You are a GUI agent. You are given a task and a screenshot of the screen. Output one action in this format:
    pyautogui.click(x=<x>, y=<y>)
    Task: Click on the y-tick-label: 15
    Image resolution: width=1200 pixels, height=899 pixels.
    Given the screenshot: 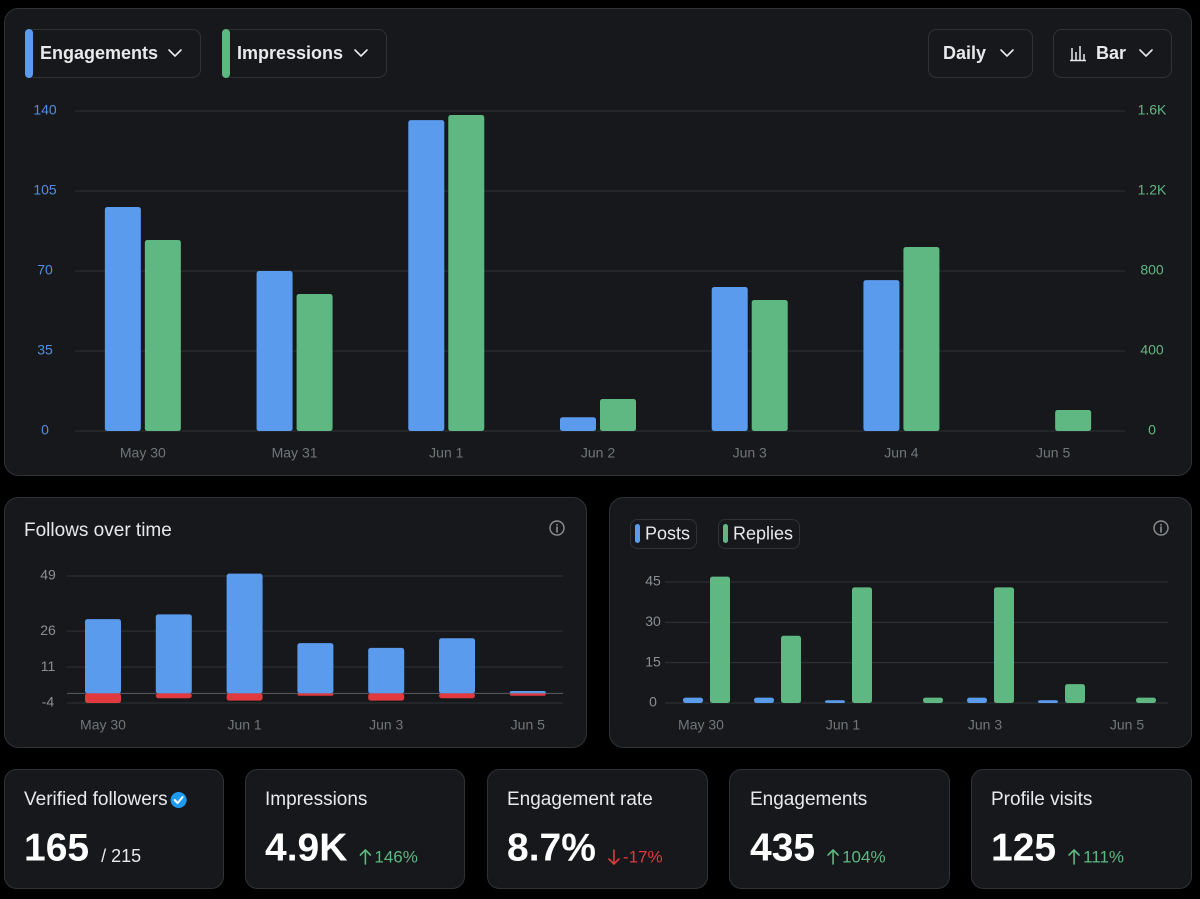 What is the action you would take?
    pyautogui.click(x=653, y=661)
    